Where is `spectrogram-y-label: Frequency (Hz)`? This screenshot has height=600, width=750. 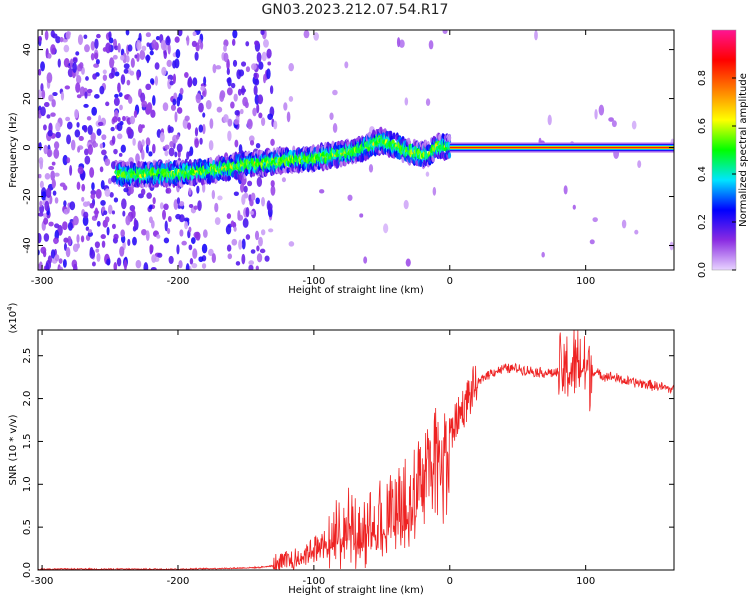
spectrogram-y-label: Frequency (Hz) is located at coordinates (13, 150).